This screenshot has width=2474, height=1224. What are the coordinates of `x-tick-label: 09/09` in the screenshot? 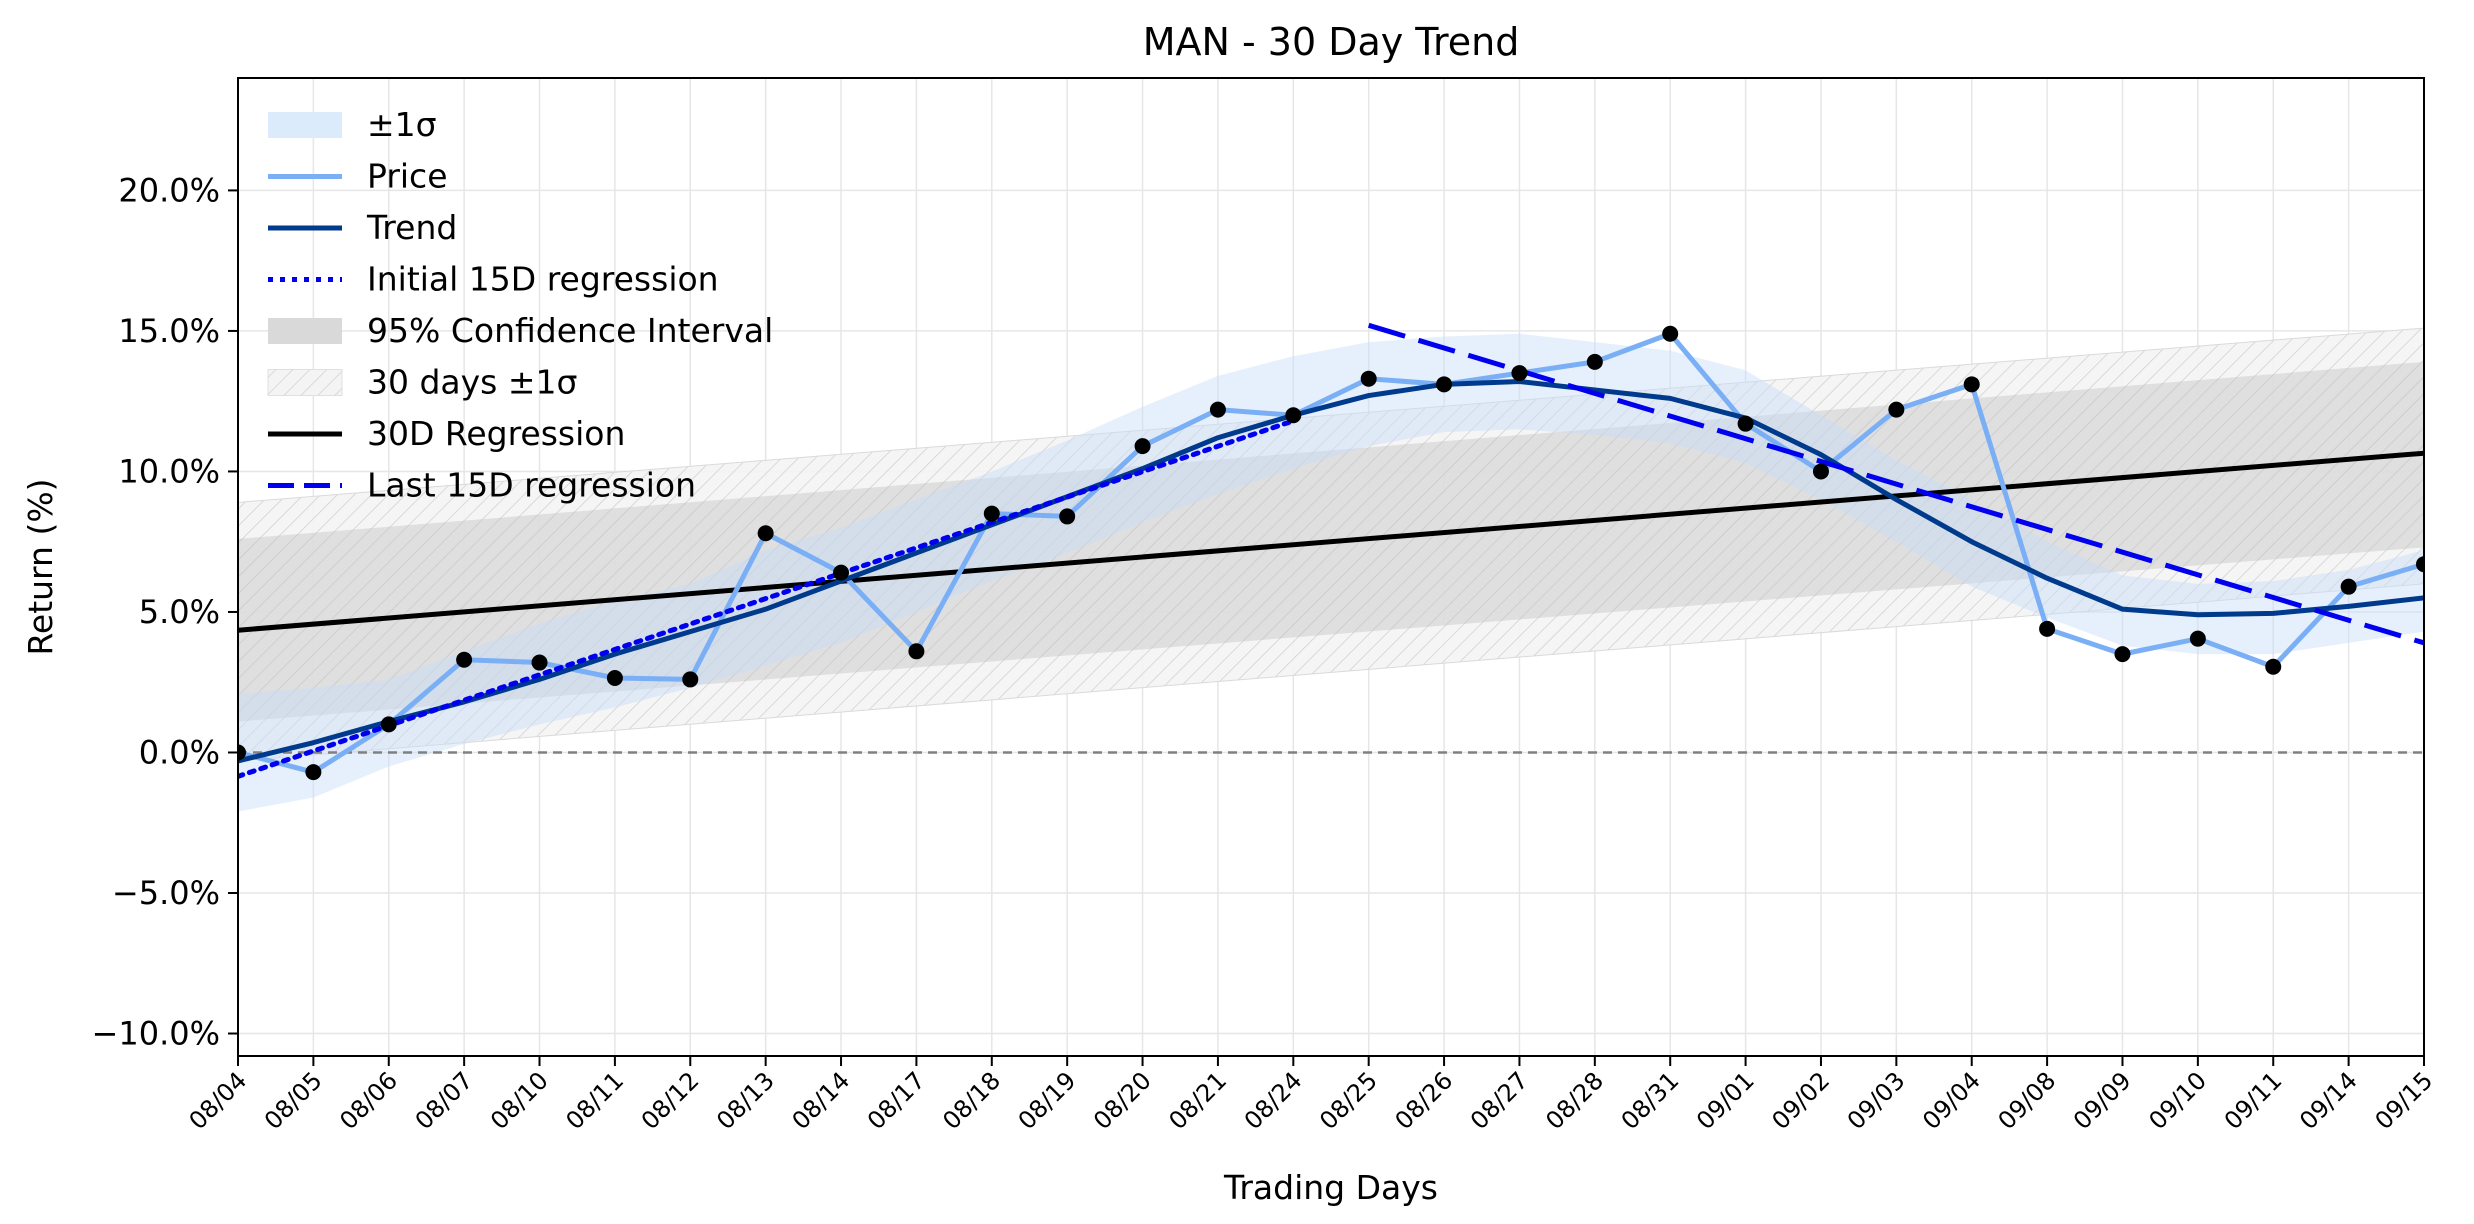 It's located at (2102, 1100).